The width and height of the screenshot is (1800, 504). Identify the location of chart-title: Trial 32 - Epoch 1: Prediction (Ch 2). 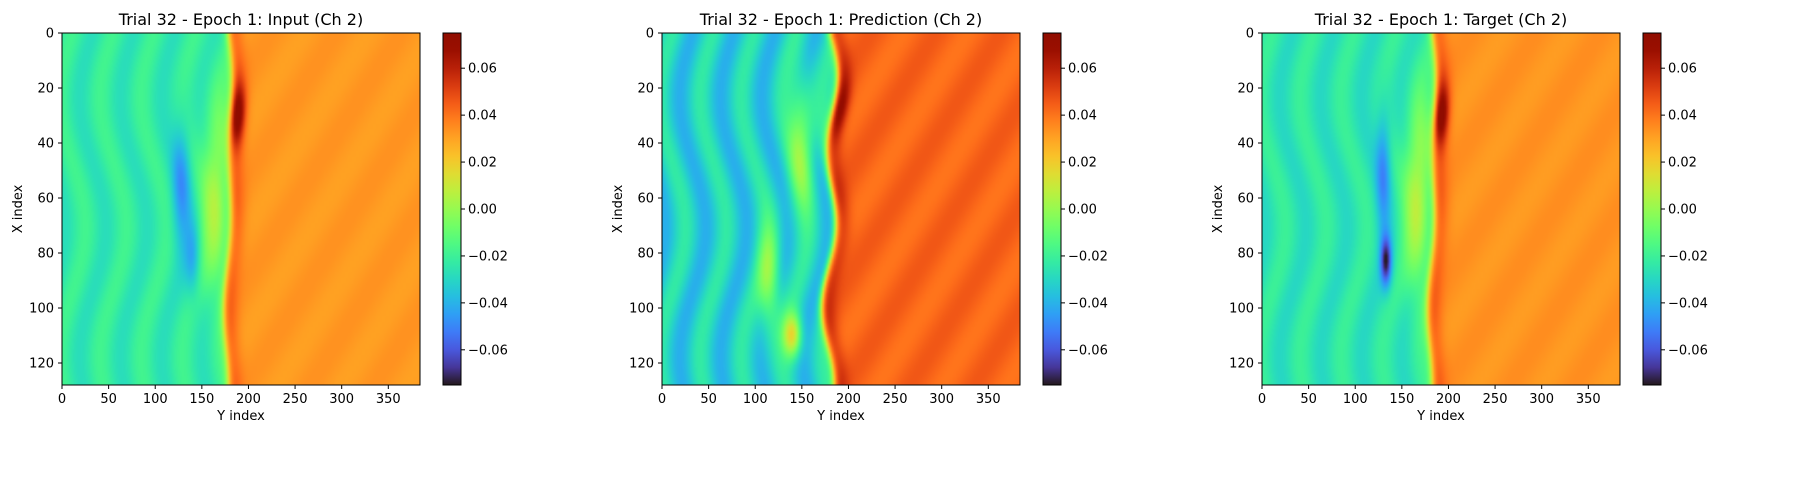
(840, 19).